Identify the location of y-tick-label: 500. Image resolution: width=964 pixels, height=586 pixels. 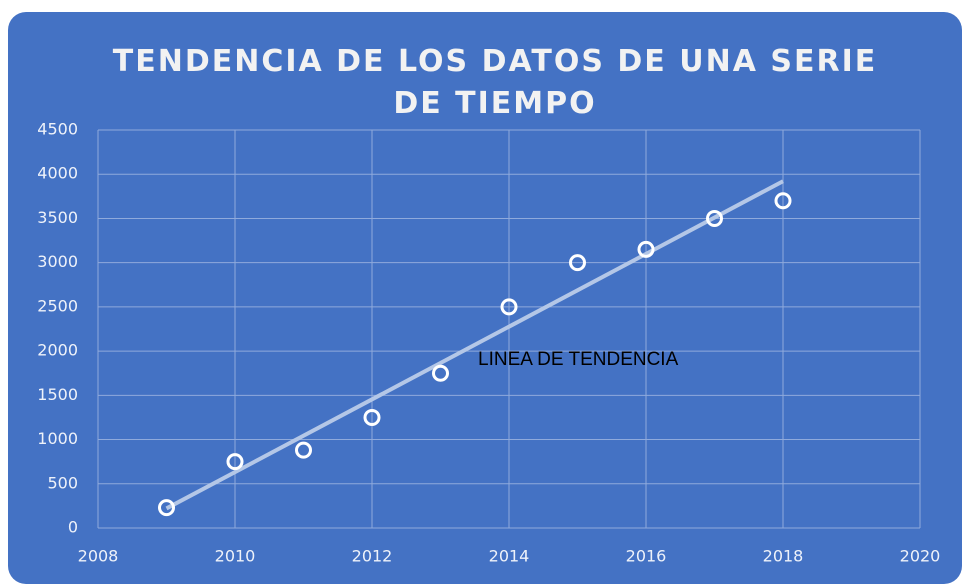
(62, 482).